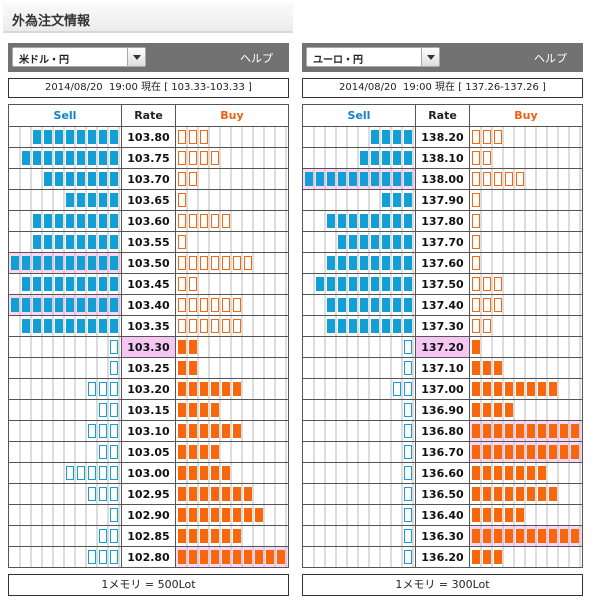 Image resolution: width=591 pixels, height=600 pixels. What do you see at coordinates (148, 585) in the screenshot?
I see `lot-unit-note: 1メモリ = 500Lot` at bounding box center [148, 585].